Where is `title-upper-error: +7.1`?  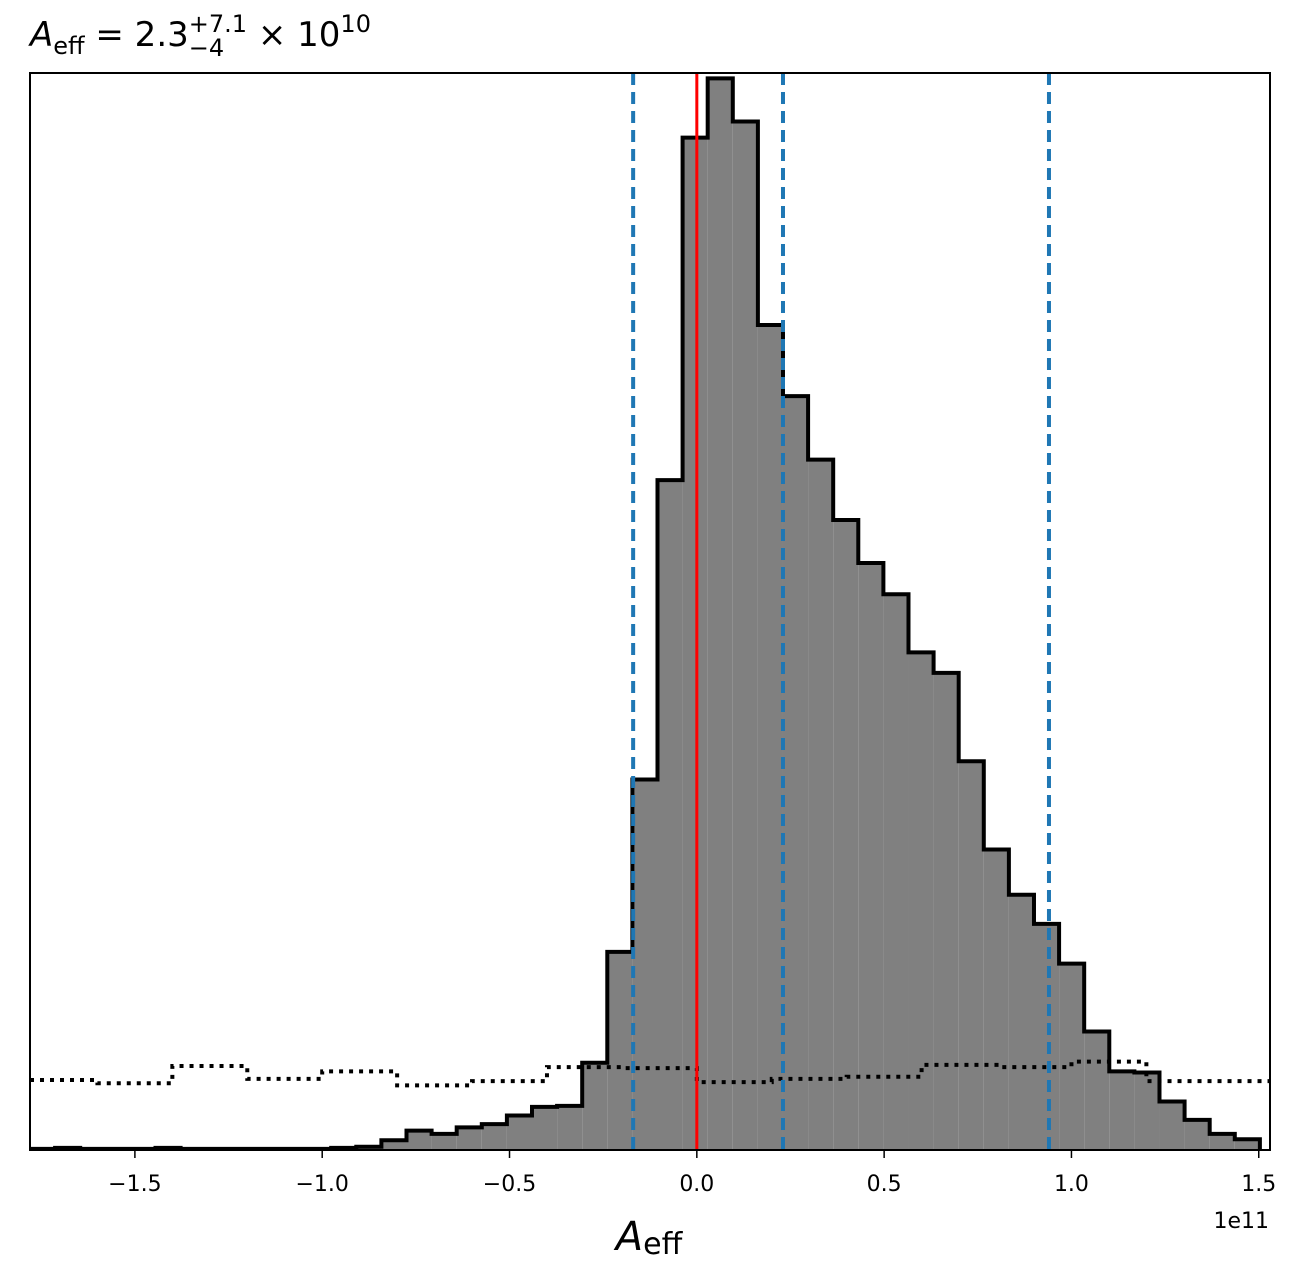
title-upper-error: +7.1 is located at coordinates (218, 24).